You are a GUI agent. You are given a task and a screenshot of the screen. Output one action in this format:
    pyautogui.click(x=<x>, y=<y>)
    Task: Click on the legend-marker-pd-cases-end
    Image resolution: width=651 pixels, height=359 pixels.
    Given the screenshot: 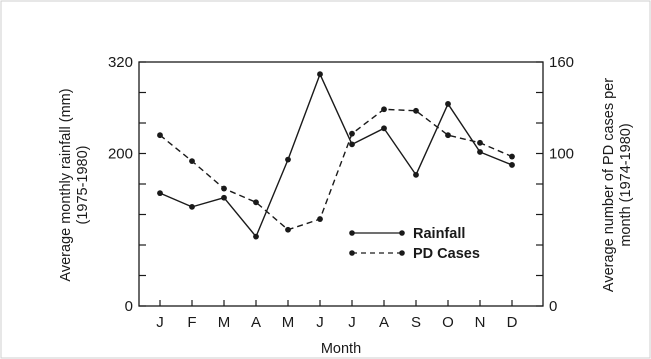 What is the action you would take?
    pyautogui.click(x=402, y=253)
    